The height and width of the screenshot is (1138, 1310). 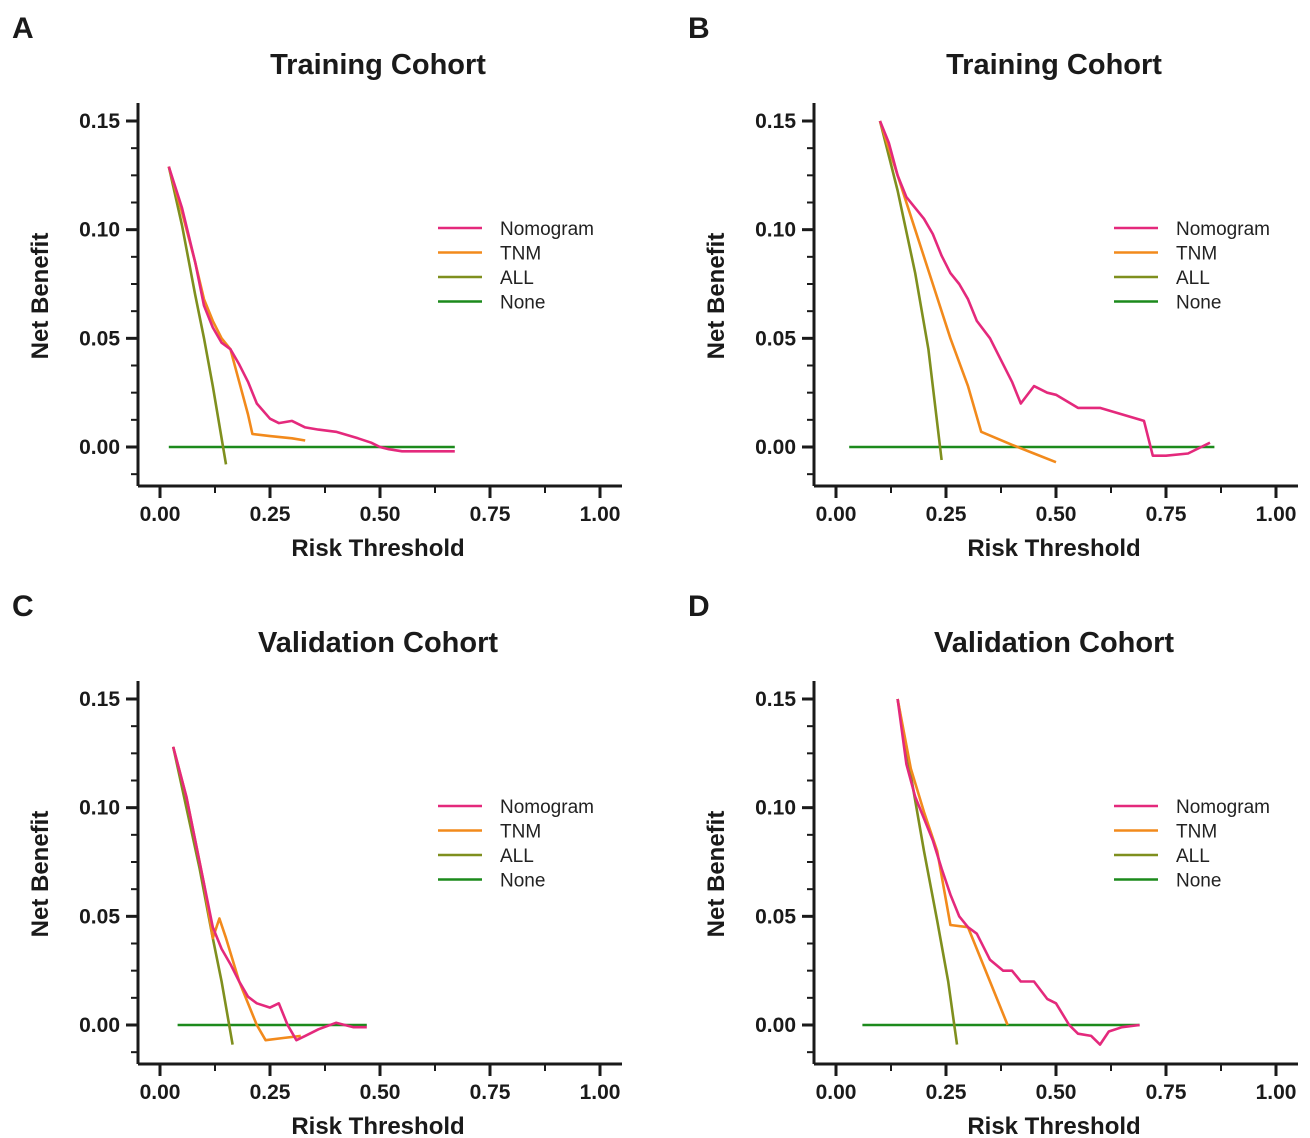 I want to click on panel-letter: D, so click(x=699, y=606).